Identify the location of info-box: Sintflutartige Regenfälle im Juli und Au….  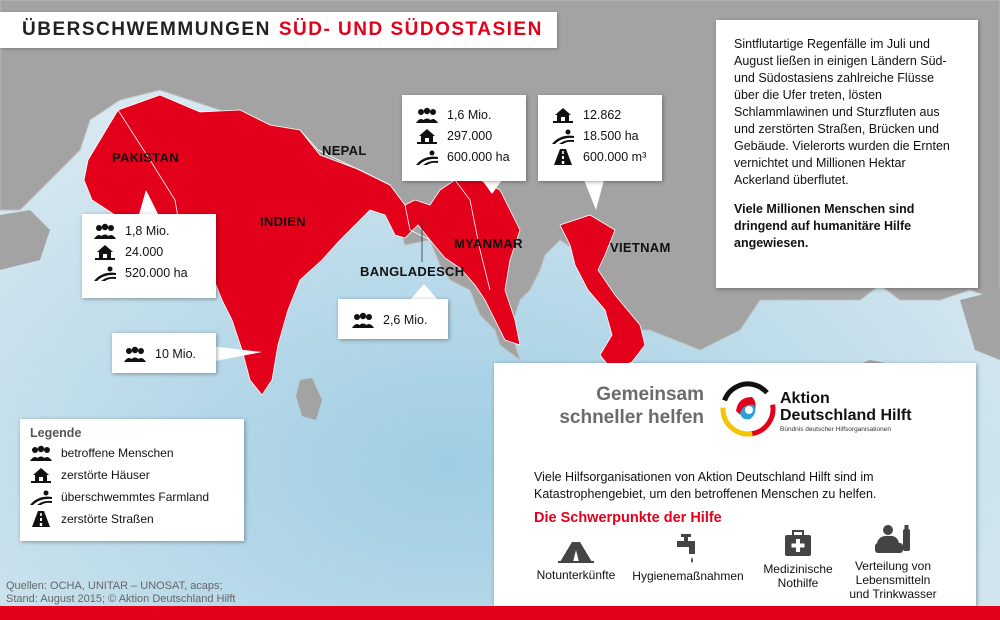
(847, 154).